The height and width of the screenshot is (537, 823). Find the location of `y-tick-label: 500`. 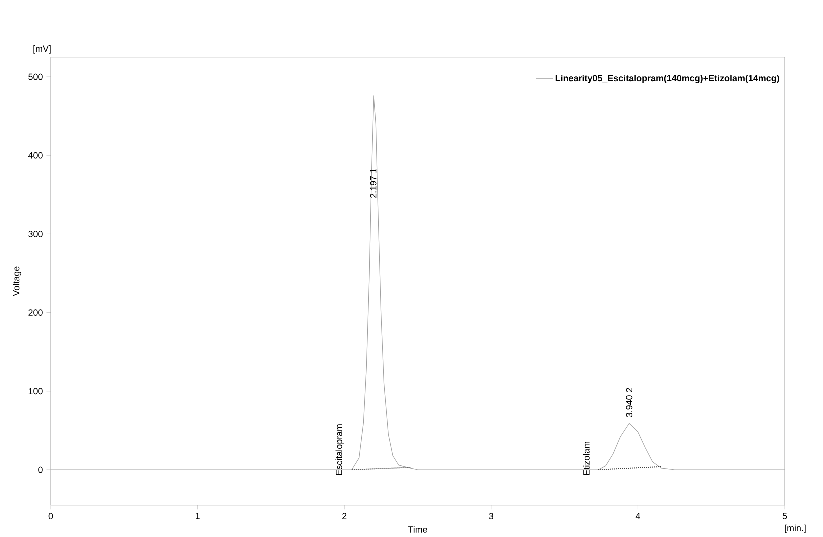

y-tick-label: 500 is located at coordinates (35, 77).